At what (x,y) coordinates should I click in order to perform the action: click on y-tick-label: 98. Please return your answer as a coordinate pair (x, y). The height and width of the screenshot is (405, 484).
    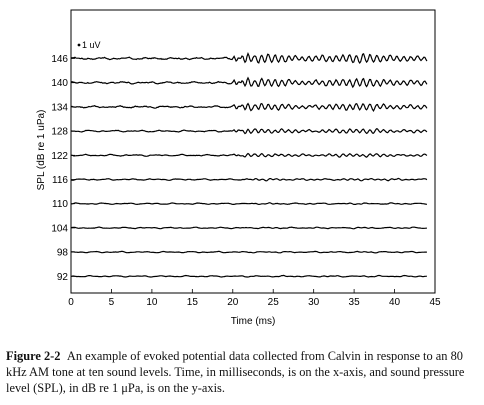
    Looking at the image, I should click on (63, 253).